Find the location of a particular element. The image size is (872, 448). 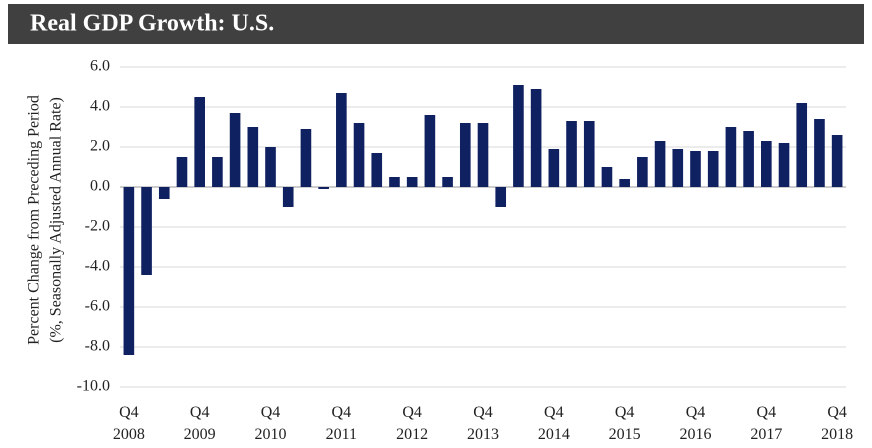

x-tick-label: Q4 2011 is located at coordinates (341, 423).